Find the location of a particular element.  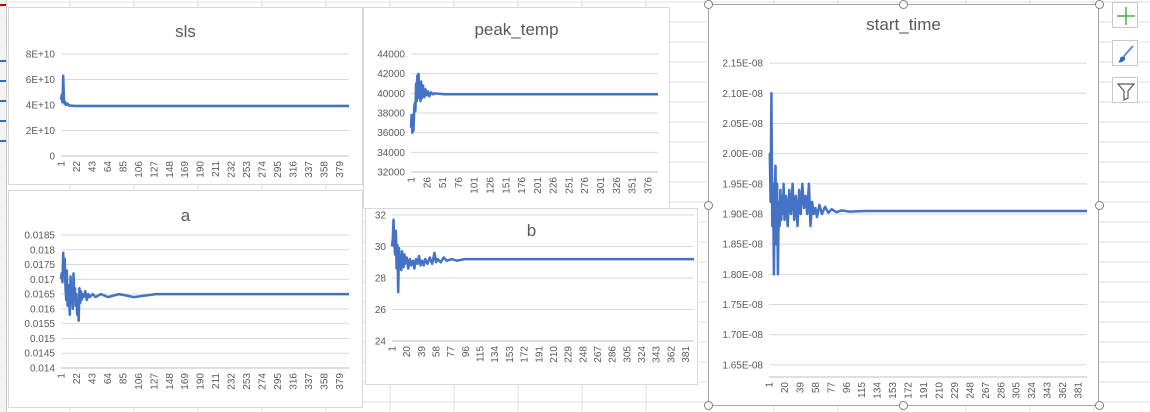

chart-elements-button is located at coordinates (1125, 15).